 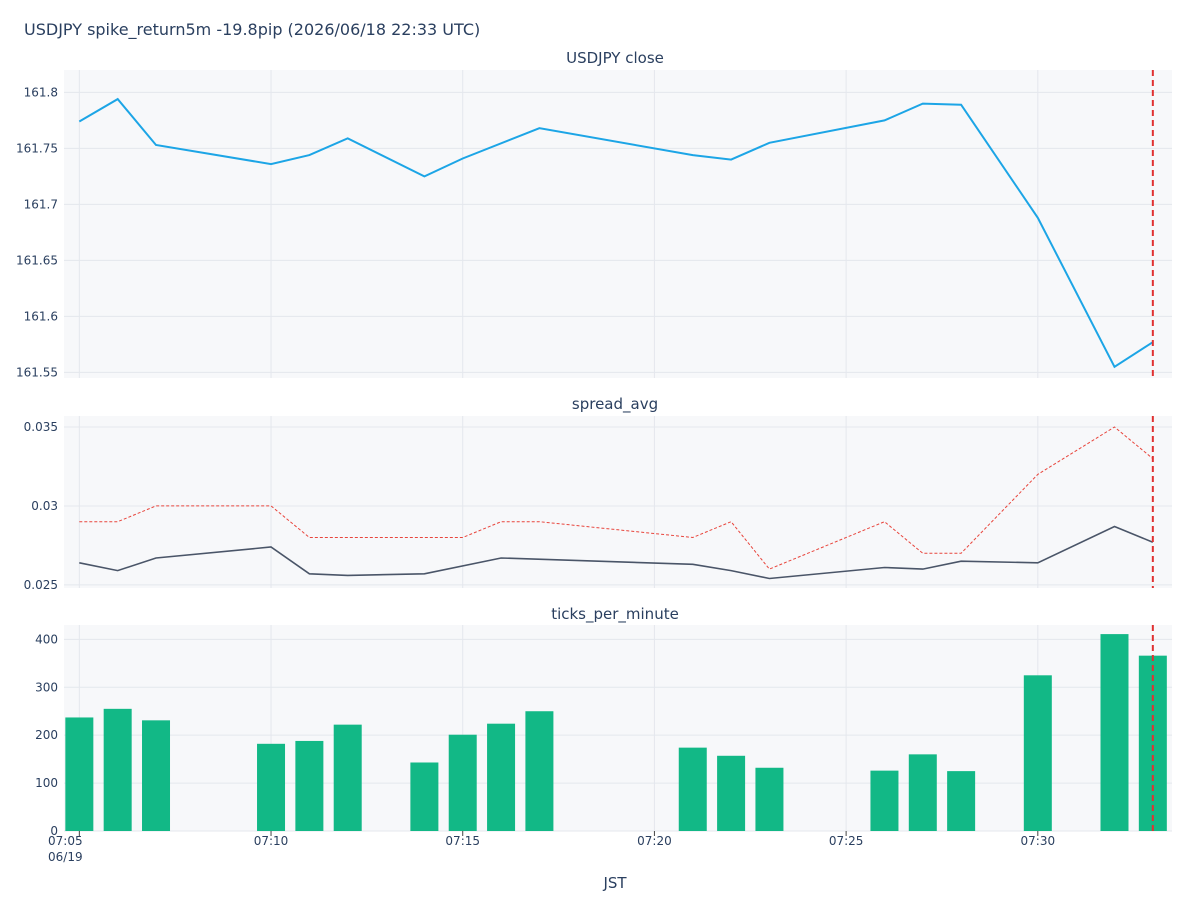 I want to click on y-tick-label: 161.65, so click(x=37, y=260).